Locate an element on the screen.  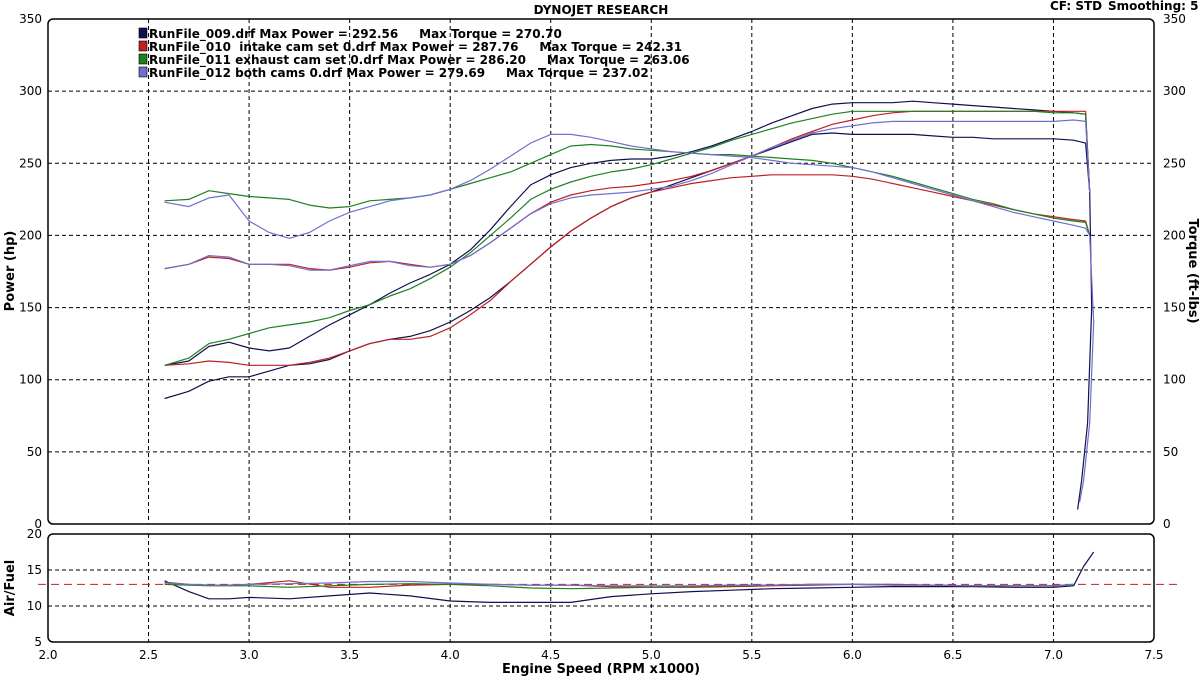
torque-tick-label: 200 is located at coordinates (1174, 235).